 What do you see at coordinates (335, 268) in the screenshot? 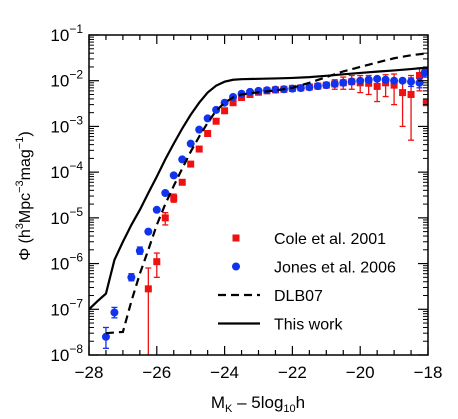
I see `legend-label: Jones et al. 2006` at bounding box center [335, 268].